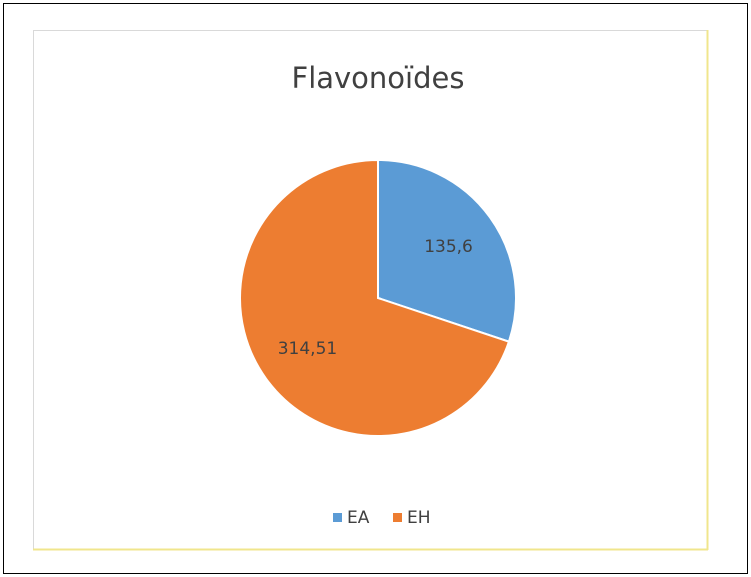 Image resolution: width=751 pixels, height=577 pixels. What do you see at coordinates (419, 518) in the screenshot?
I see `legend-label: EH` at bounding box center [419, 518].